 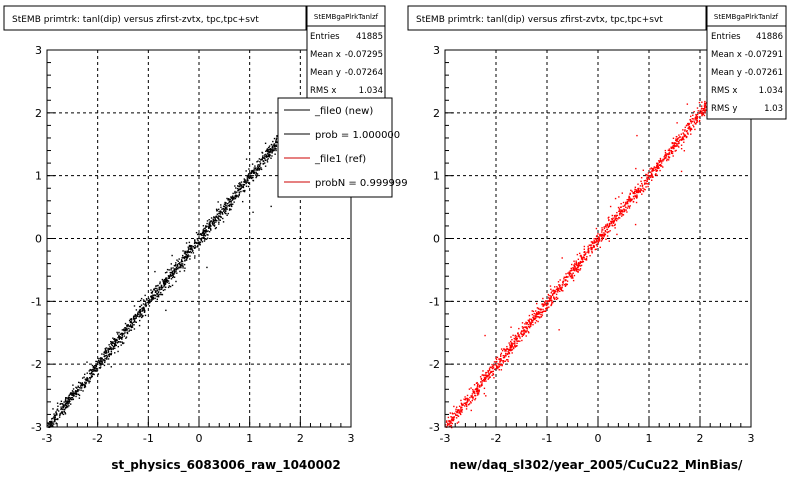 I want to click on stats-value: -0.07291, so click(x=764, y=55).